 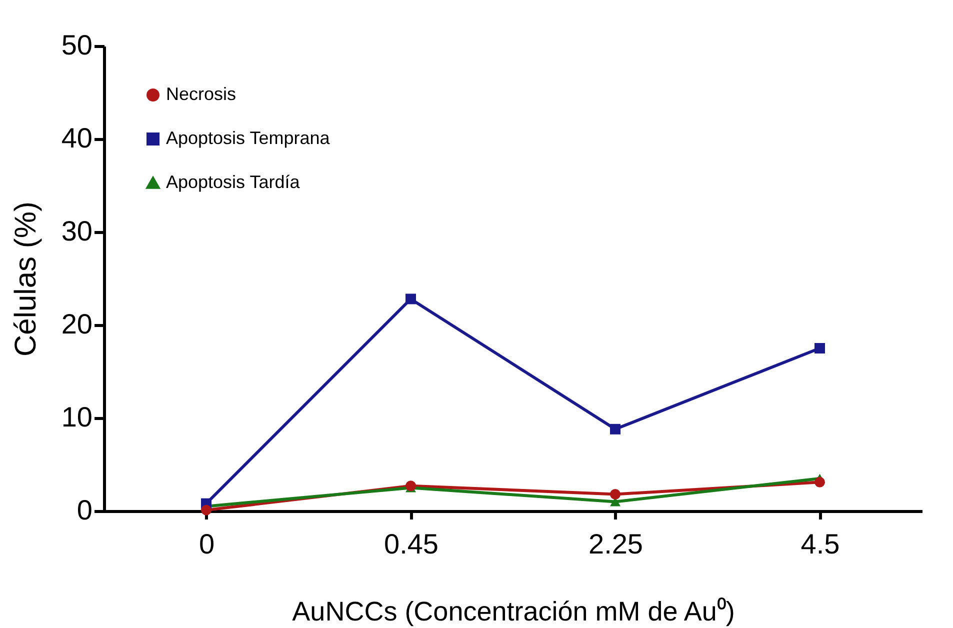 What do you see at coordinates (84, 510) in the screenshot?
I see `y-tick-label: 0` at bounding box center [84, 510].